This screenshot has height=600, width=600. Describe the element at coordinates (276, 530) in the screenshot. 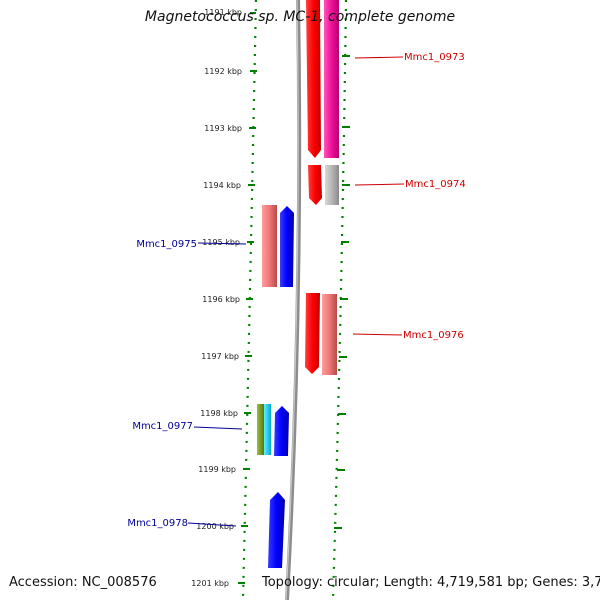

I see `gene-mmc1-0978-arrow` at that location.